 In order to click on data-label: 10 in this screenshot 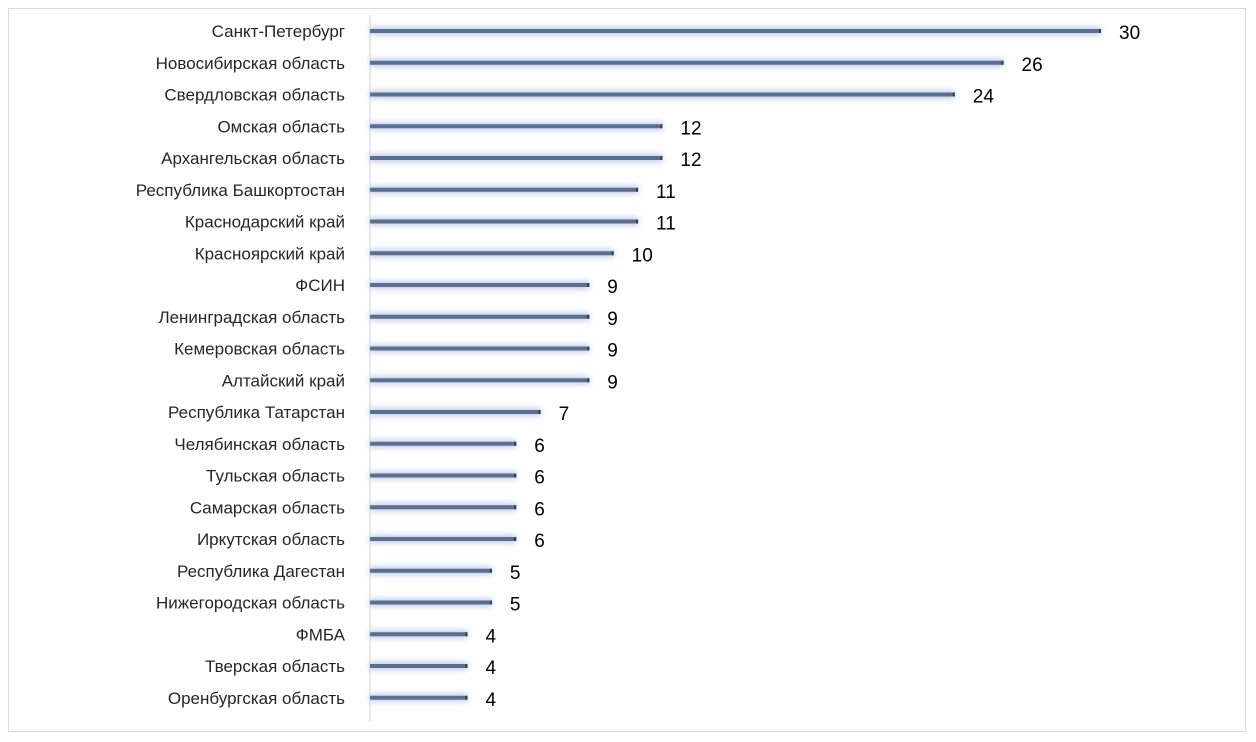, I will do `click(642, 255)`.